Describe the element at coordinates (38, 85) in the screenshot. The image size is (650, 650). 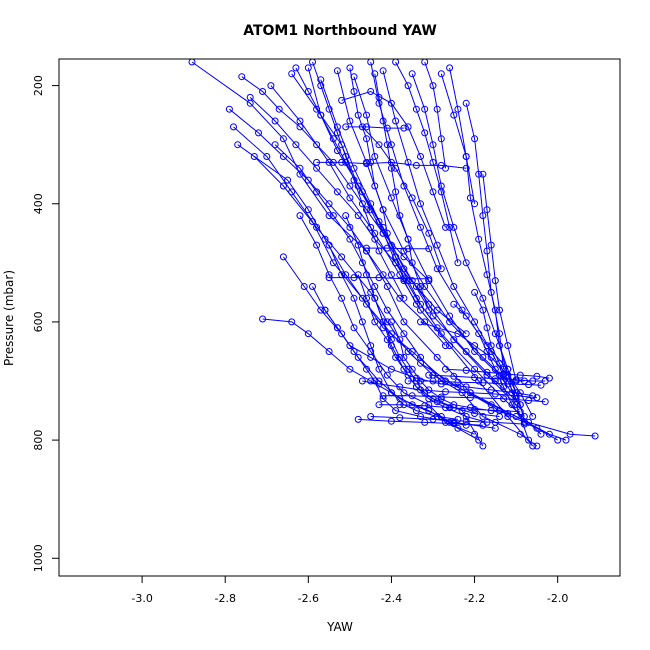
I see `y-tick-label: 200` at that location.